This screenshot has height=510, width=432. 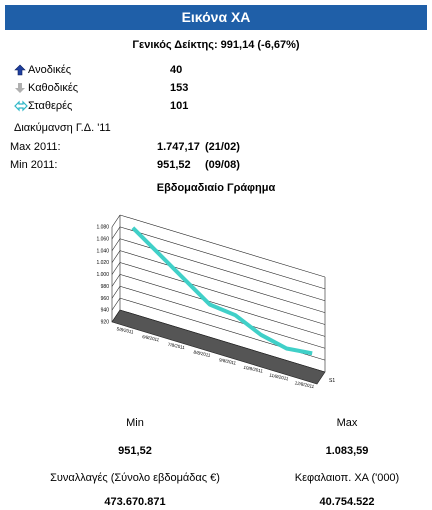 What do you see at coordinates (105, 287) in the screenshot?
I see `y-tick-label: 980` at bounding box center [105, 287].